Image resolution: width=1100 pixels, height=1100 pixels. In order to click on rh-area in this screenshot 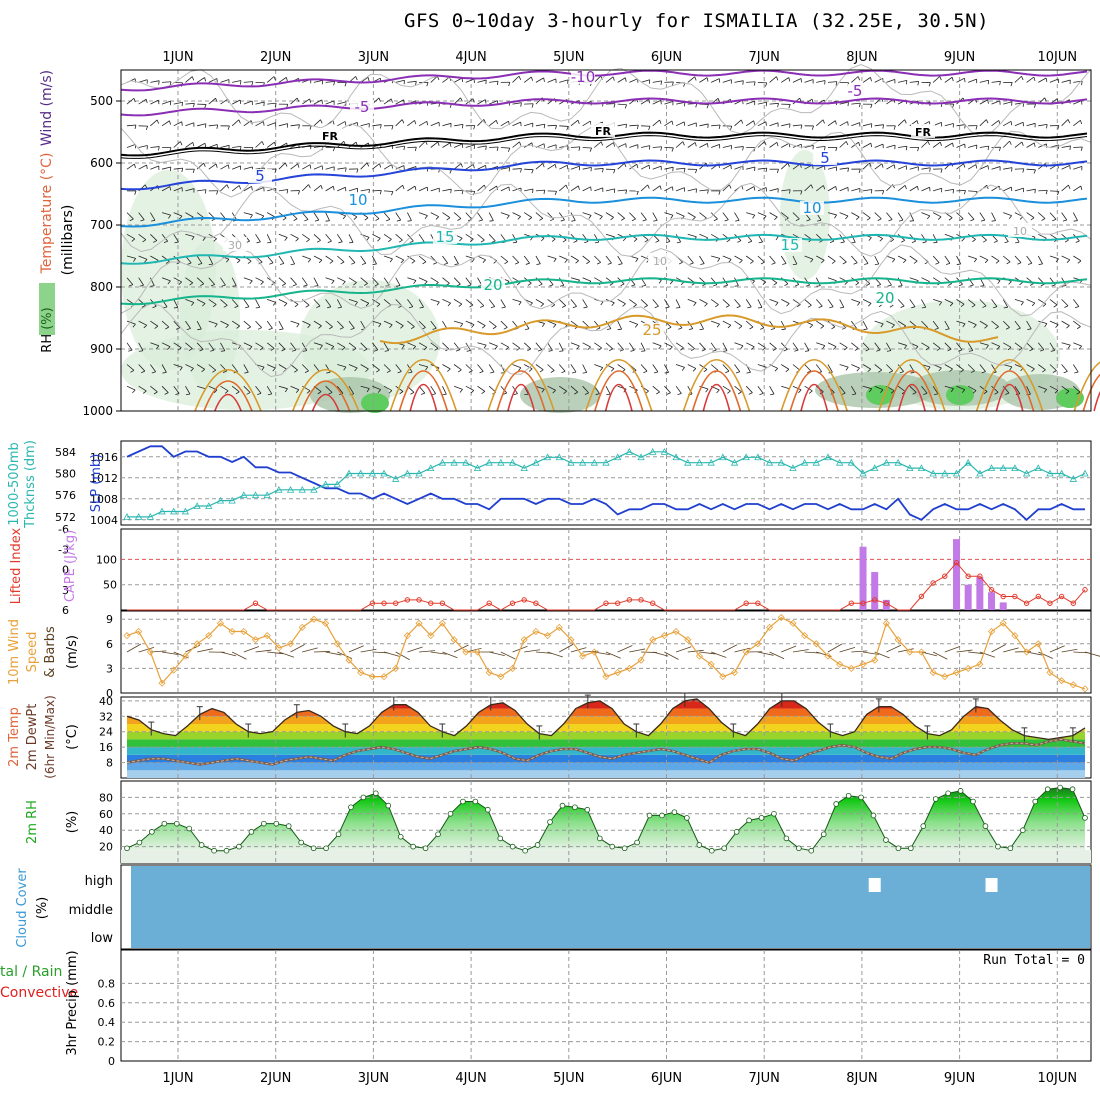, I will do `click(606, 819)`.